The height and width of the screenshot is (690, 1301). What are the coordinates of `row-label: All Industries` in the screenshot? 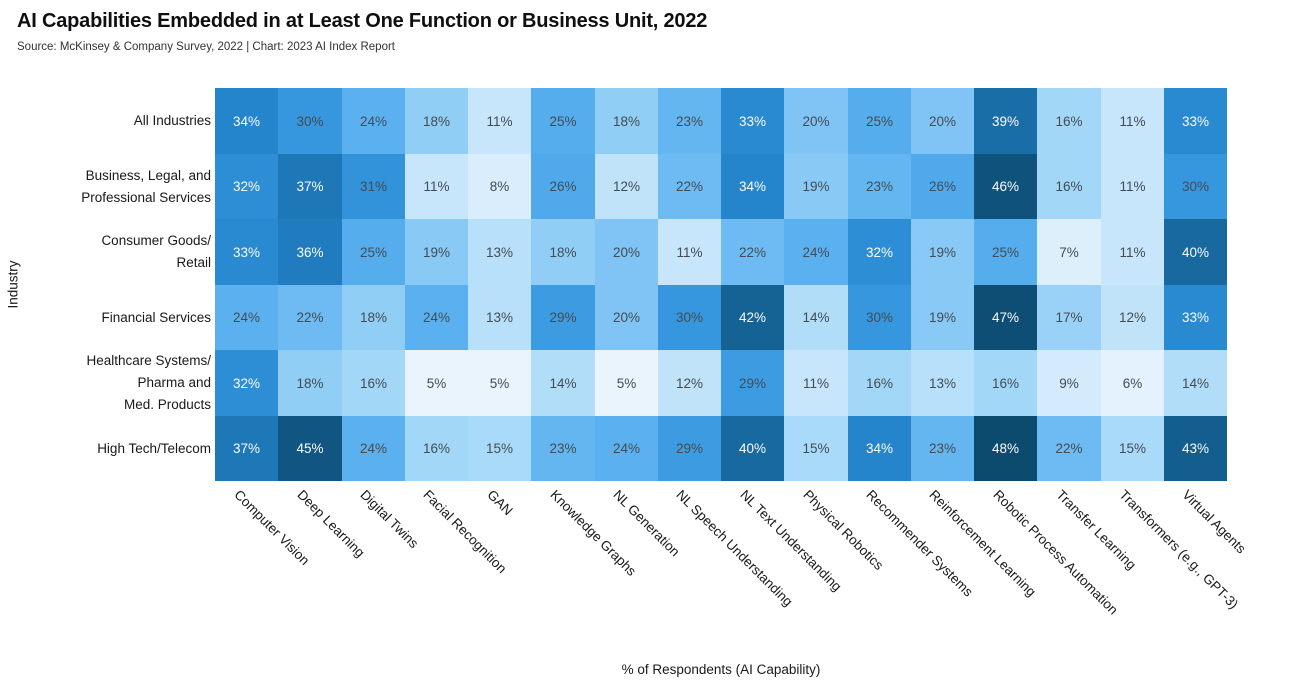 It's located at (107, 121).